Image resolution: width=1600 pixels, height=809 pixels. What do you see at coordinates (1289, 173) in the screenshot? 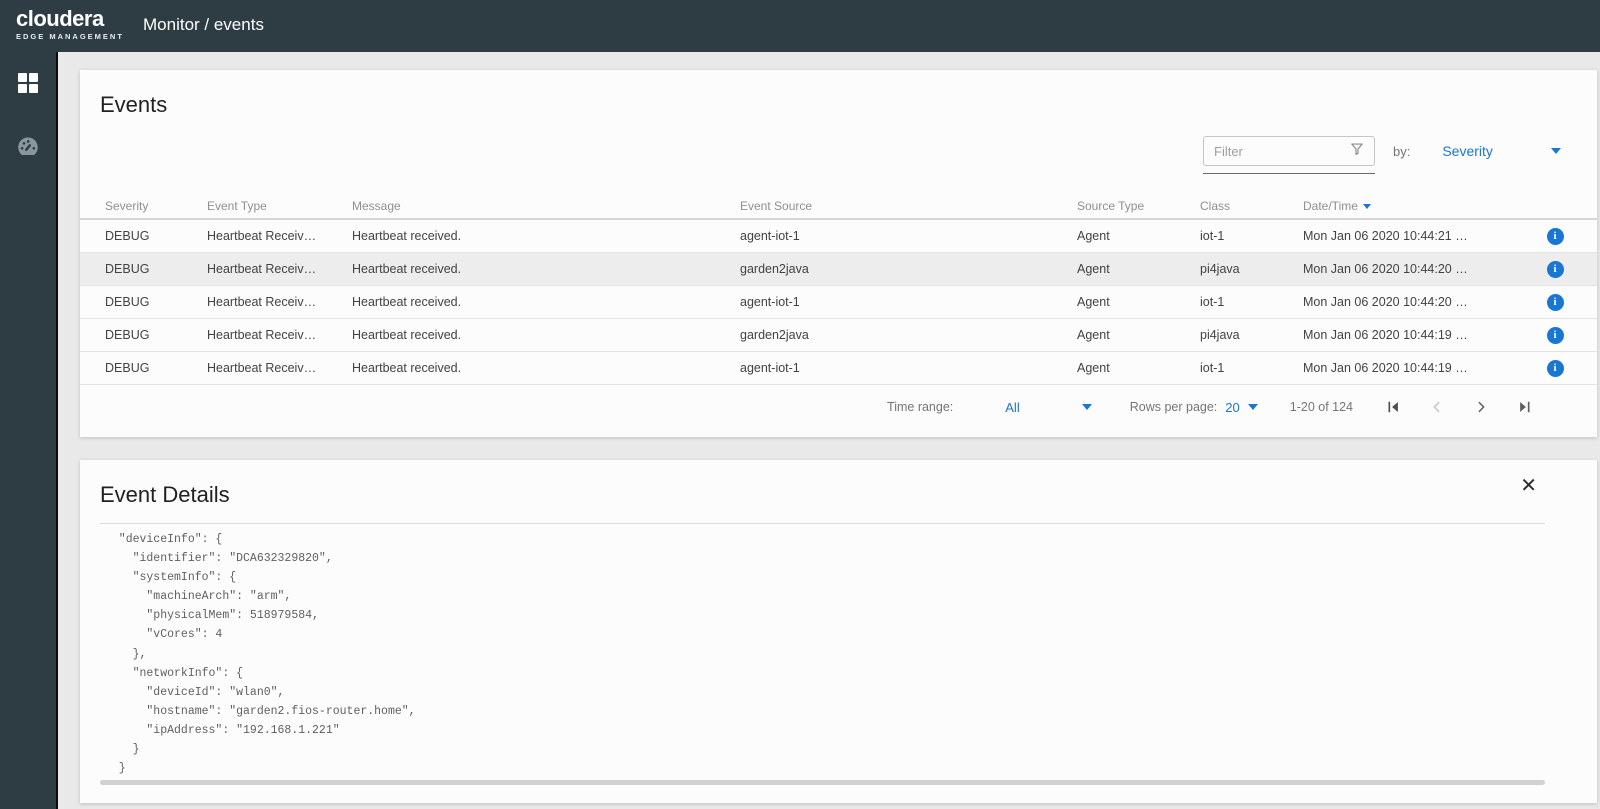
I see `filter-underline` at bounding box center [1289, 173].